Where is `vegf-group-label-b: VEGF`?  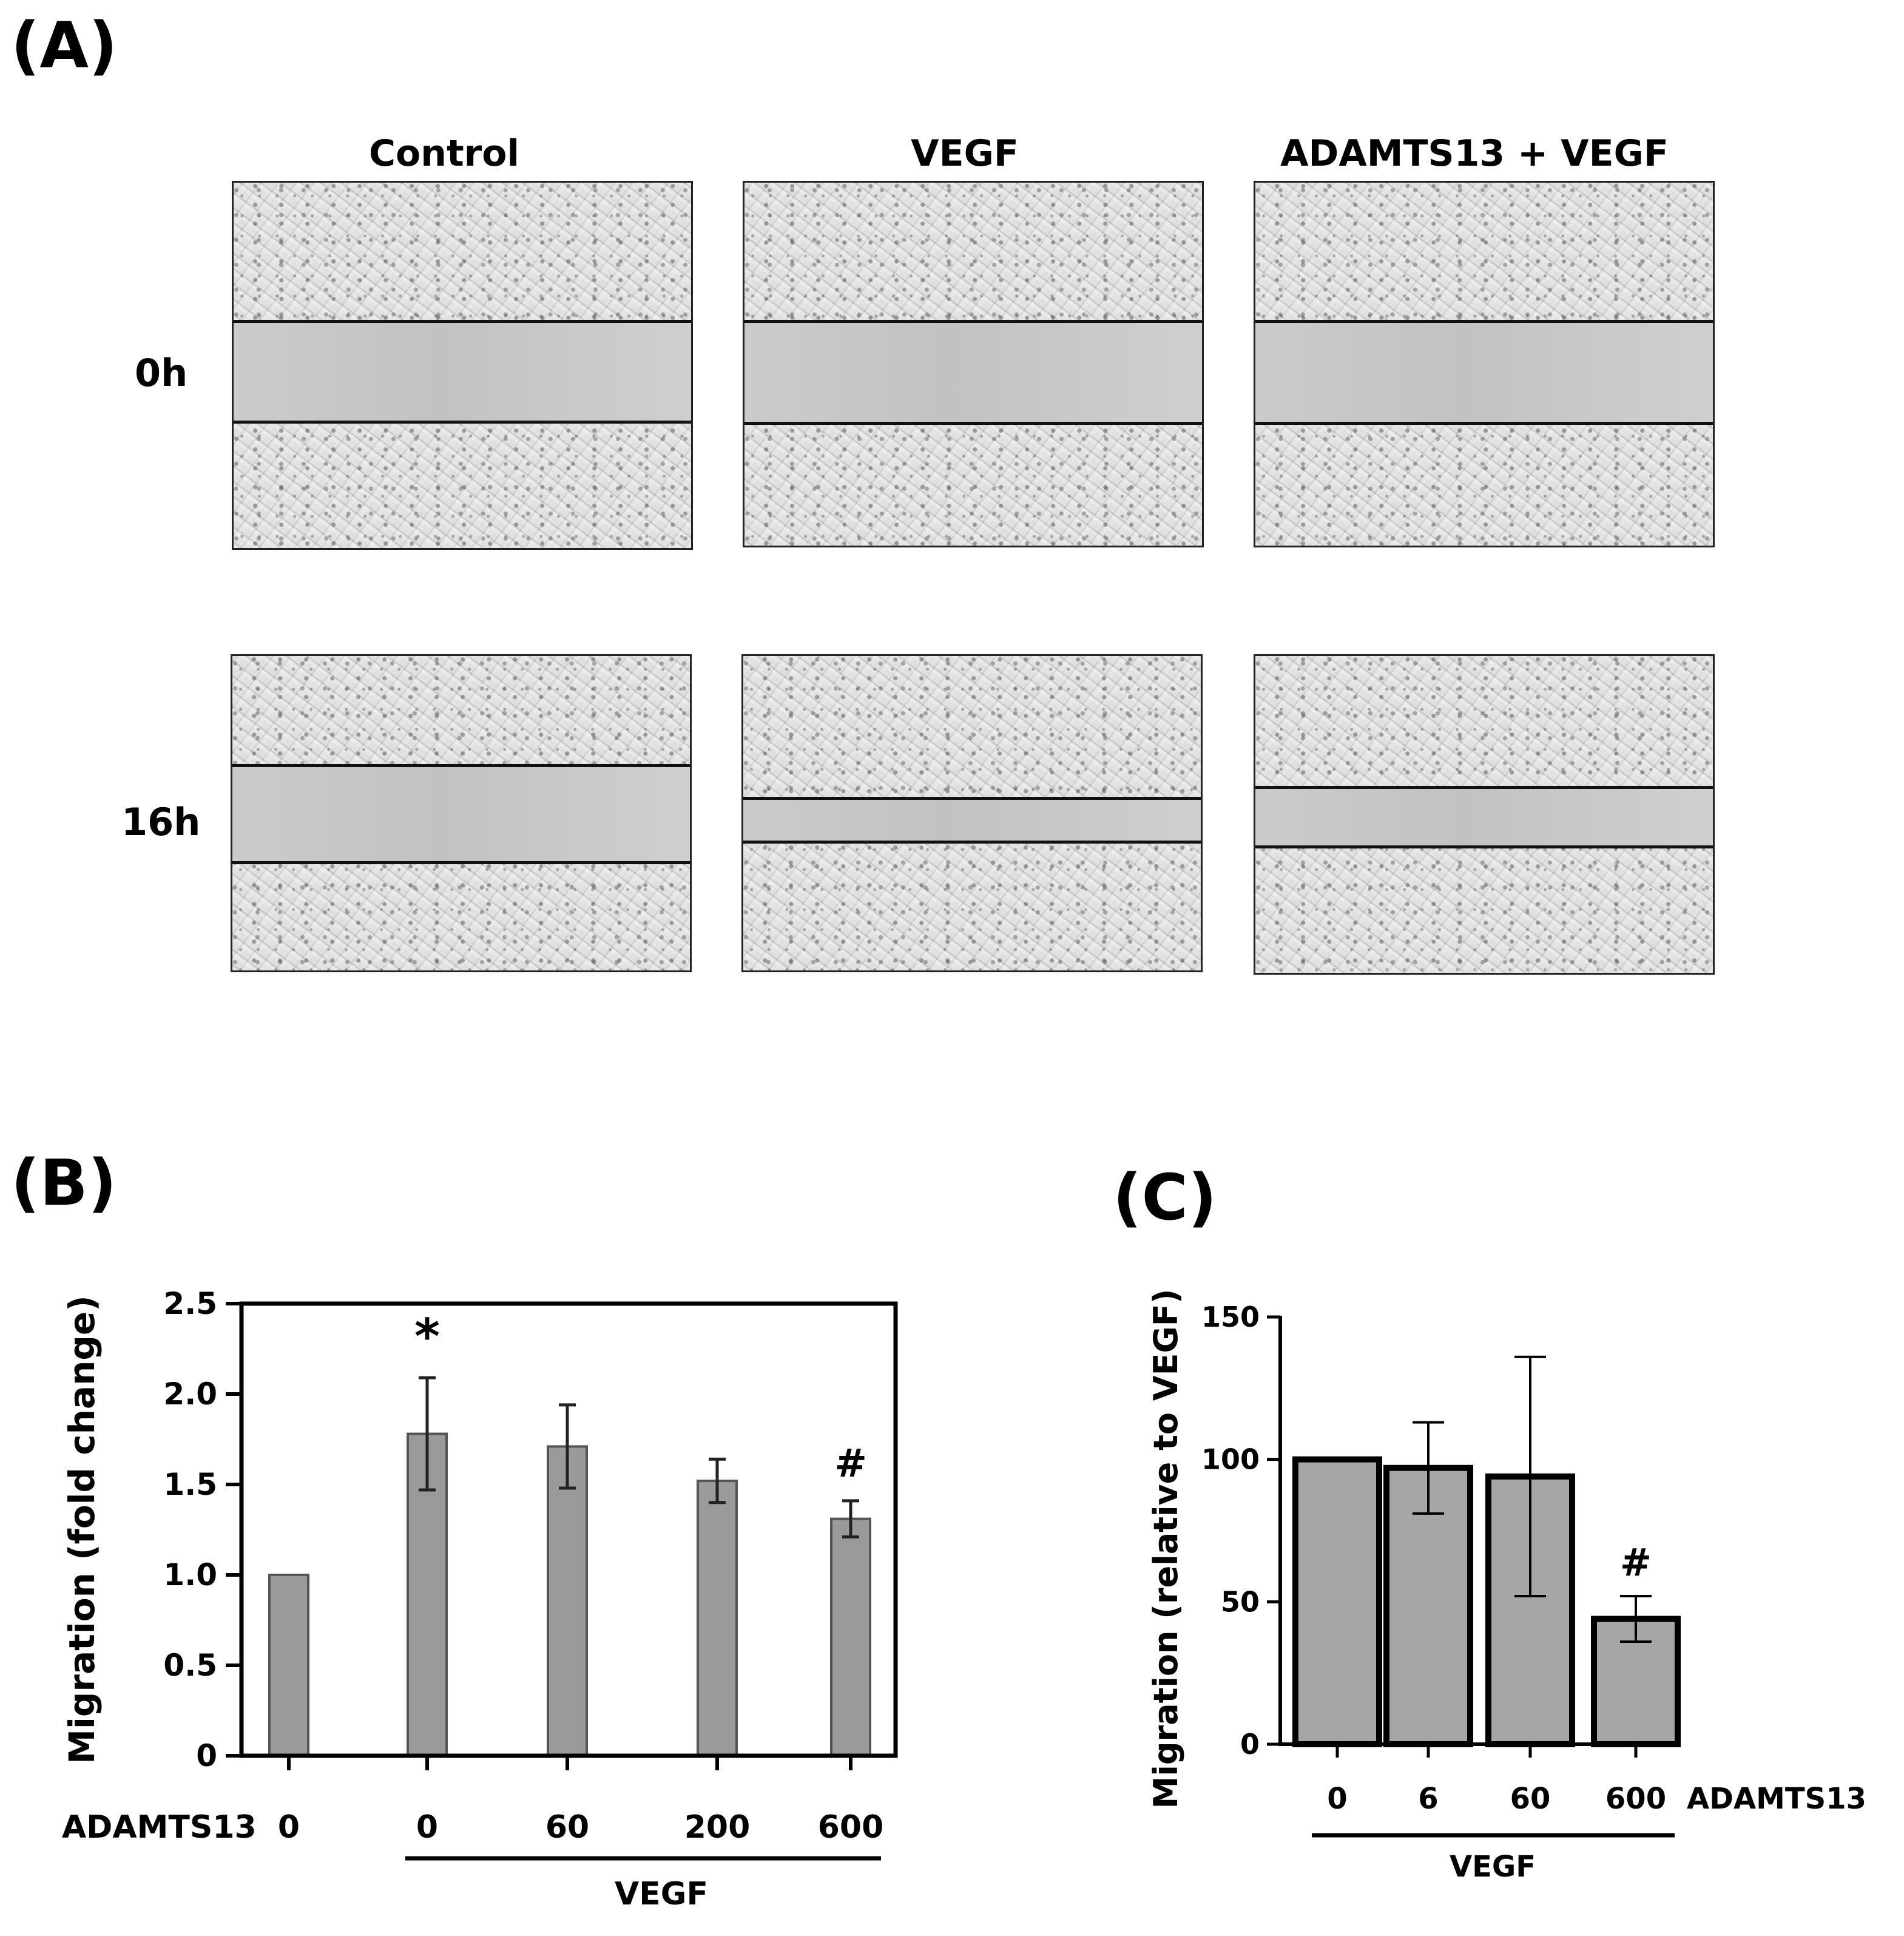 vegf-group-label-b: VEGF is located at coordinates (661, 1894).